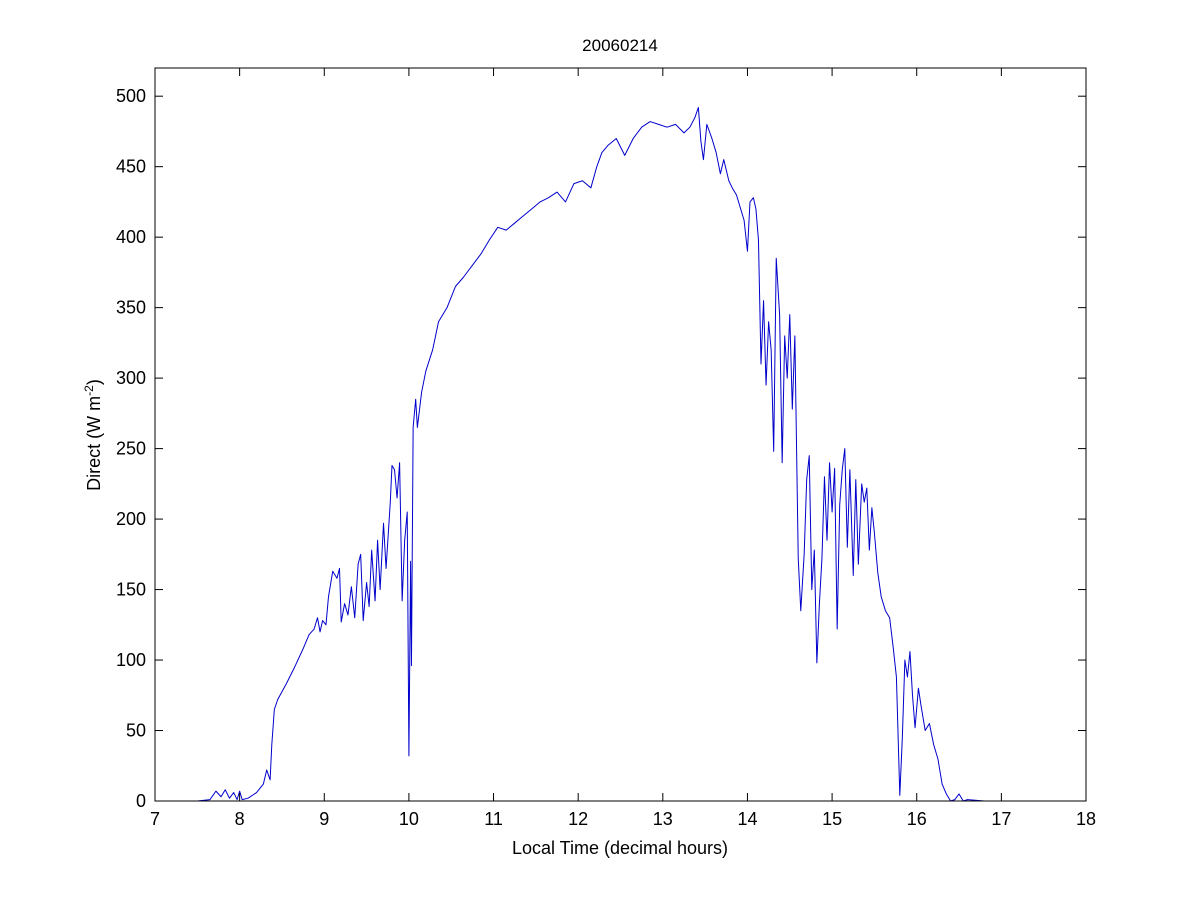 The height and width of the screenshot is (905, 1200). What do you see at coordinates (94, 382) in the screenshot?
I see `y-axis-label-suffix: )` at bounding box center [94, 382].